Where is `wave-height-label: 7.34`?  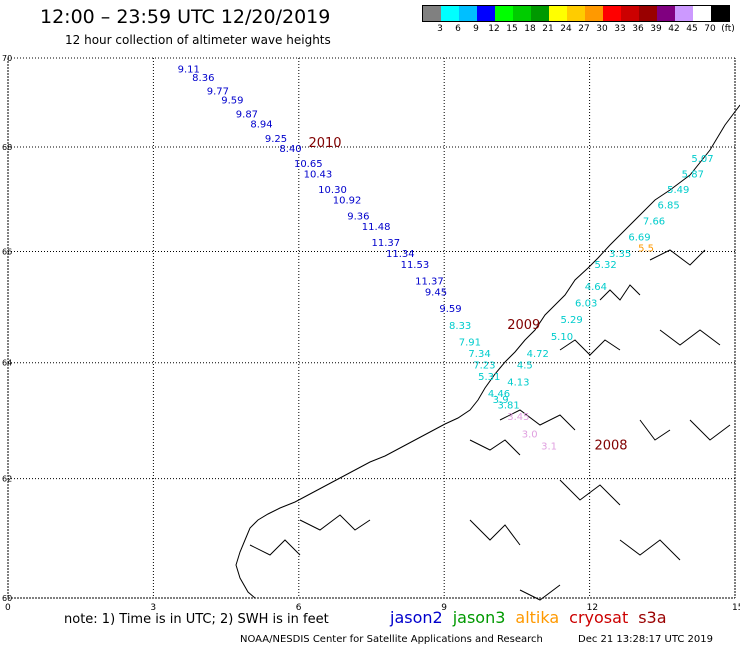 wave-height-label: 7.34 is located at coordinates (479, 354).